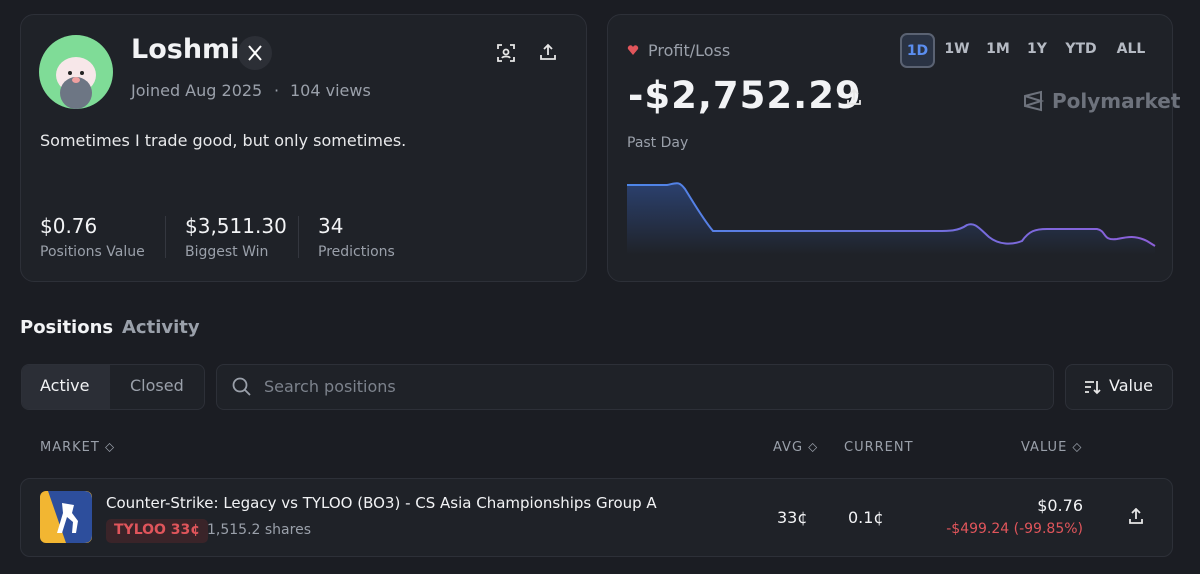 This screenshot has height=574, width=1200. What do you see at coordinates (917, 50) in the screenshot?
I see `range-button: 1D` at bounding box center [917, 50].